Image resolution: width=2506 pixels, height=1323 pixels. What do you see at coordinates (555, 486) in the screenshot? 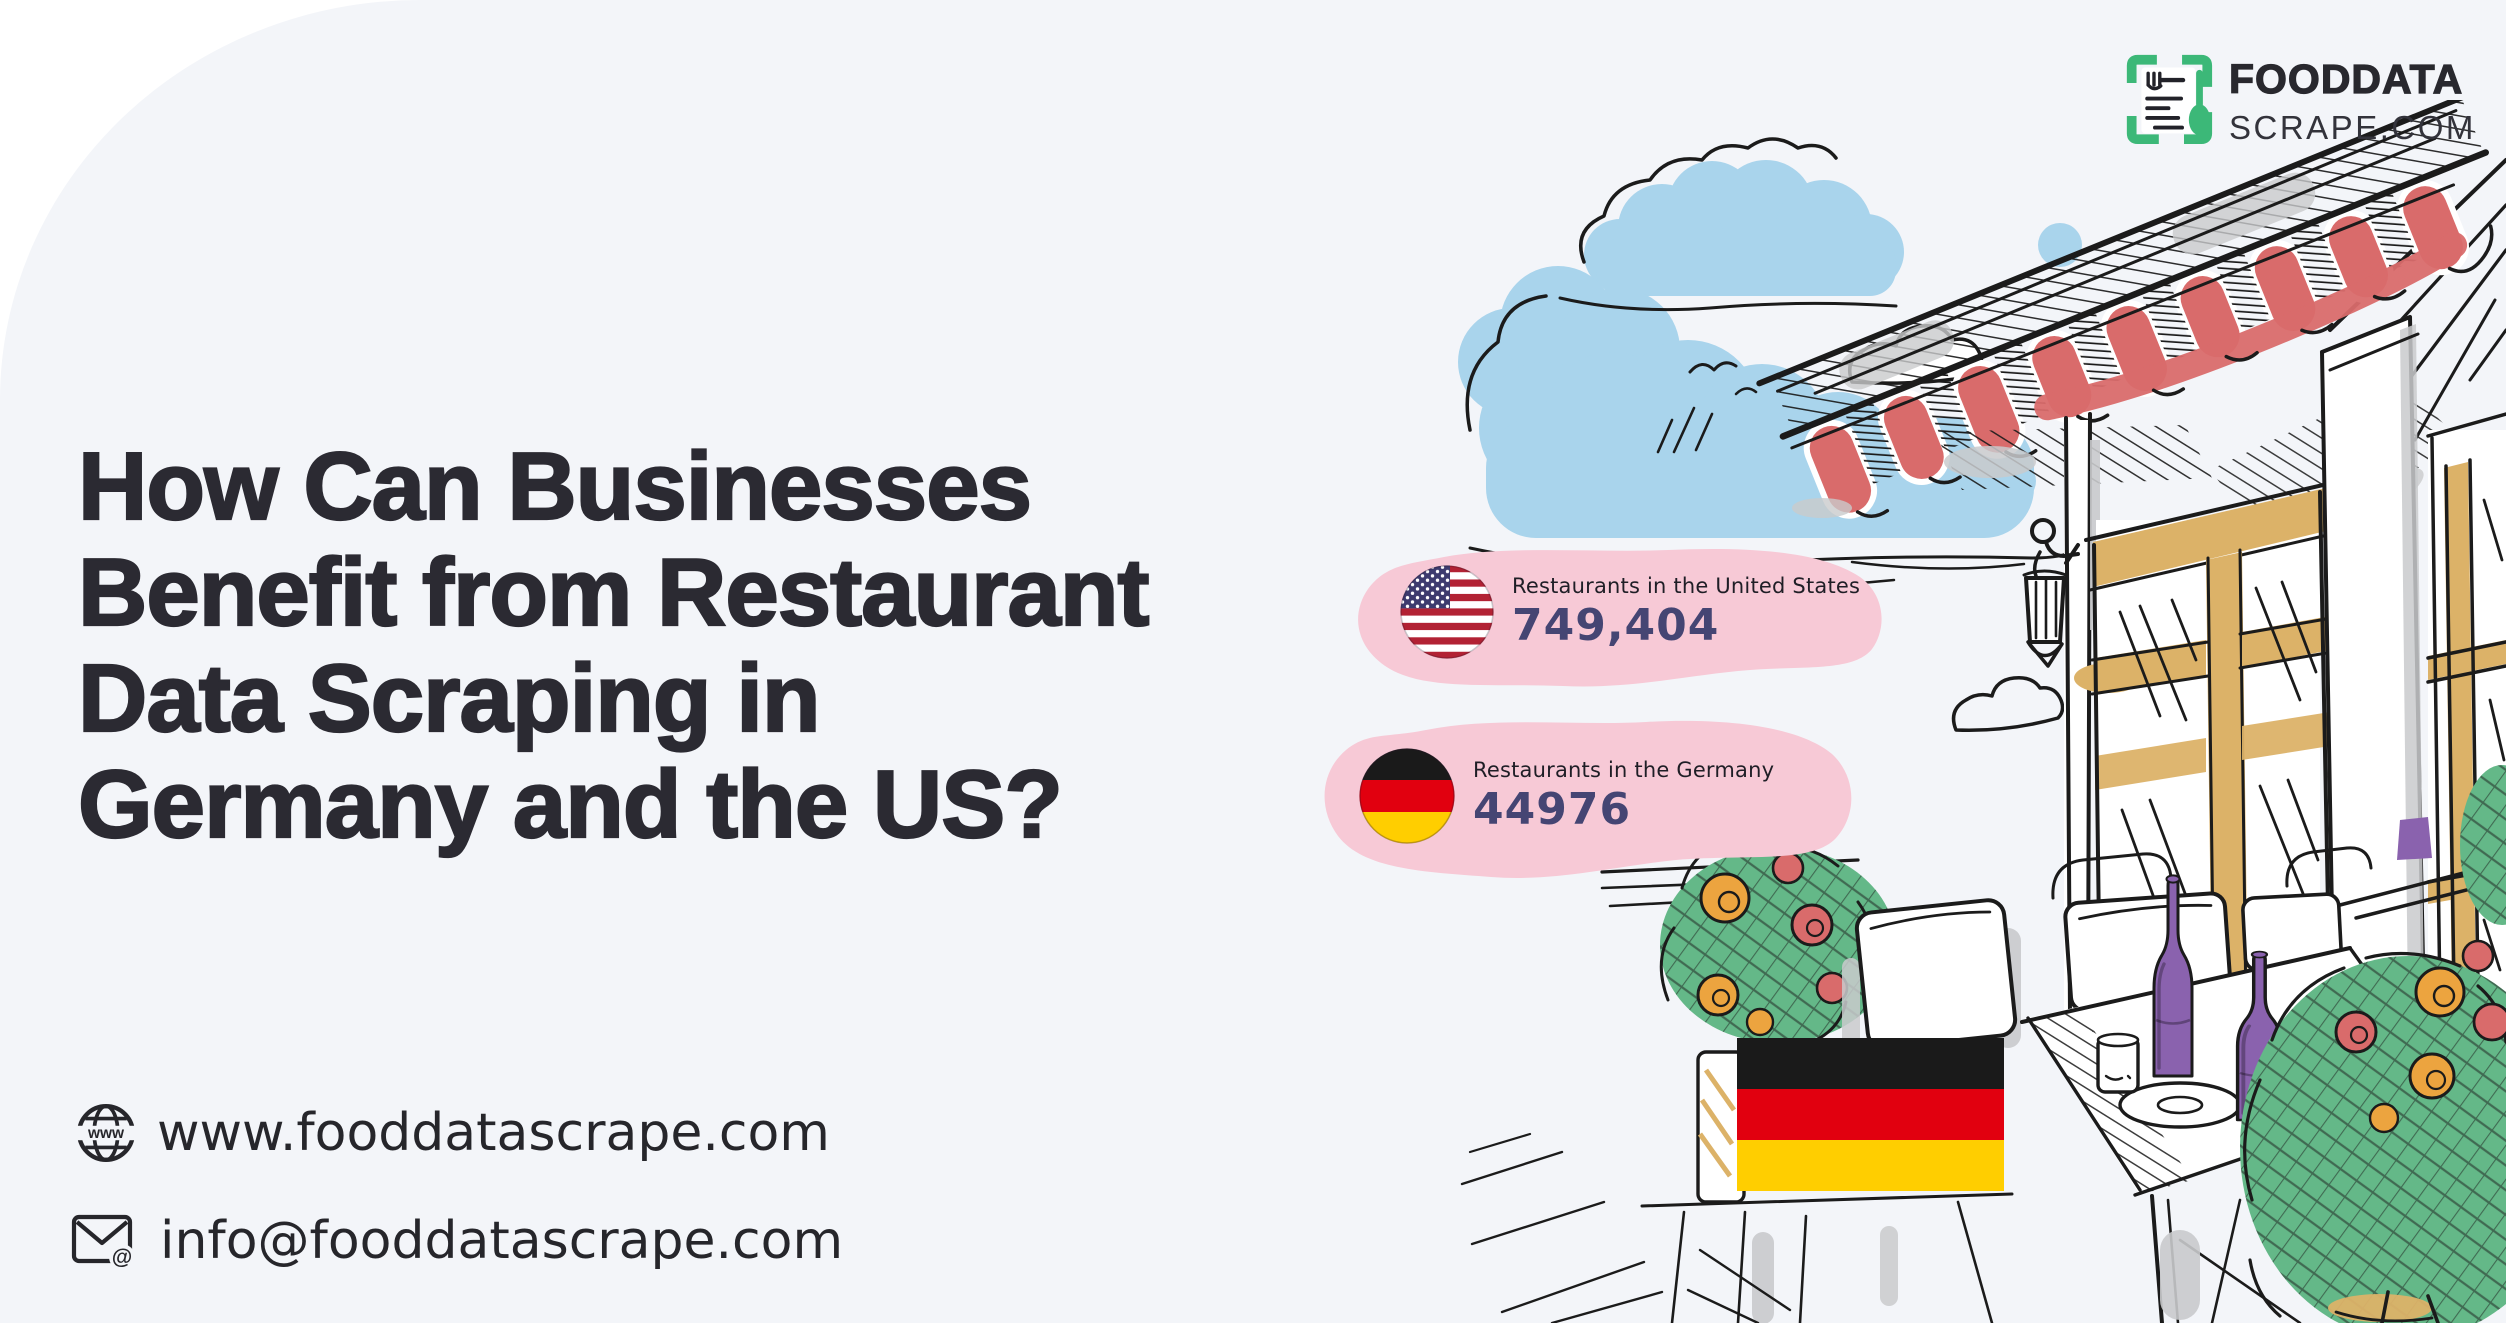
I see `title-line: How Can Businesses` at bounding box center [555, 486].